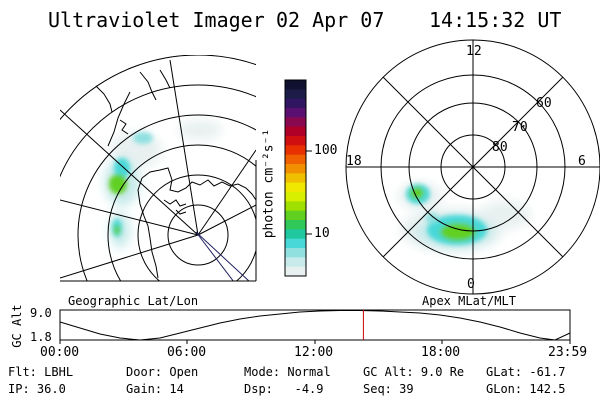  I want to click on colorbar-frame, so click(295, 178).